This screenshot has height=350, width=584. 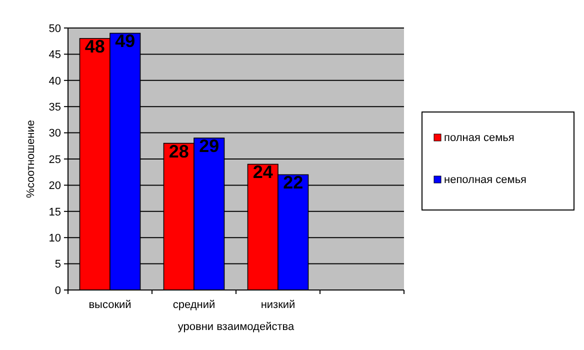 I want to click on legend-label: полная семья, so click(x=479, y=138).